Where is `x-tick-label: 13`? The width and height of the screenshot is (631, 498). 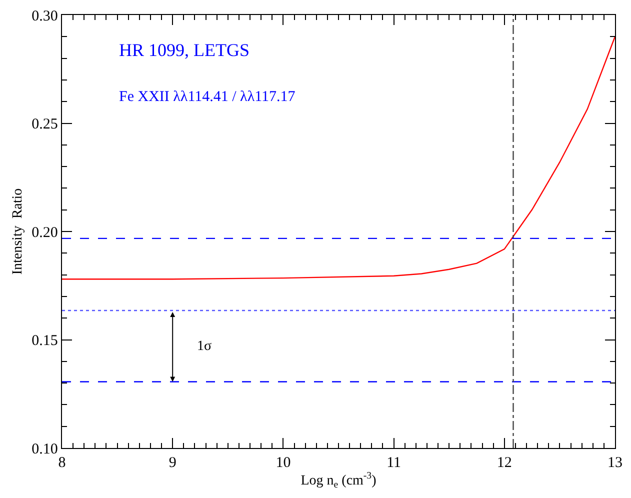 x-tick-label: 13 is located at coordinates (615, 463).